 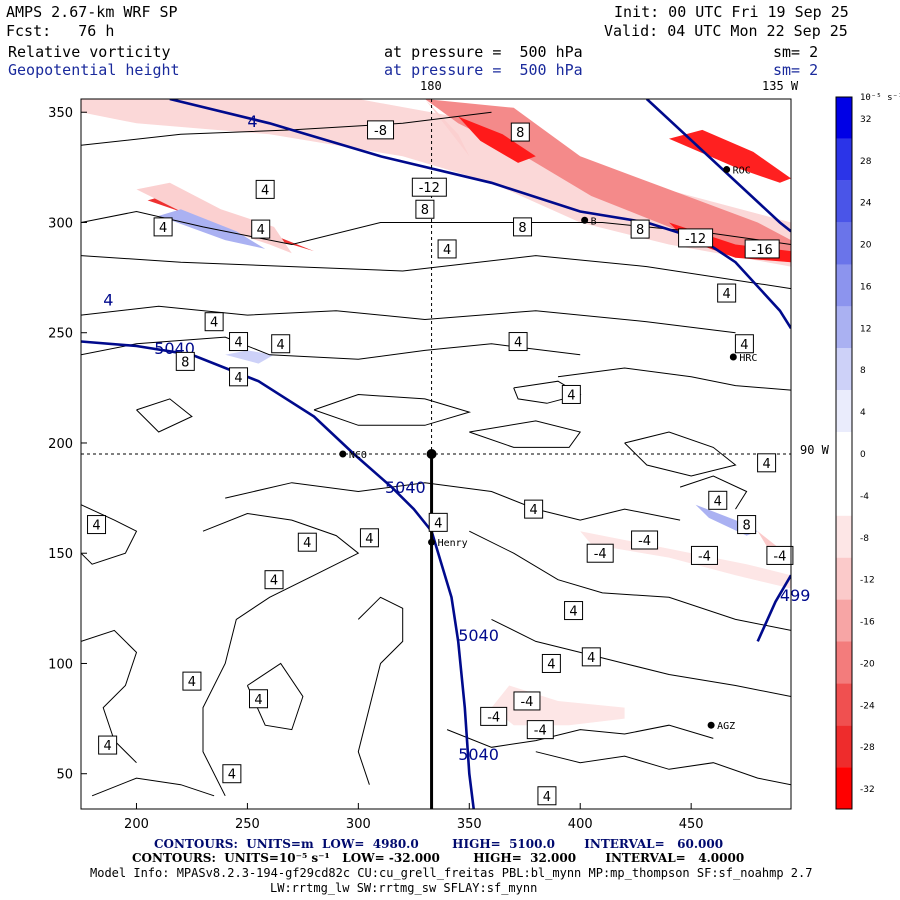 I want to click on model-title: AMPS 2.67-km WRF SP, so click(x=92, y=12).